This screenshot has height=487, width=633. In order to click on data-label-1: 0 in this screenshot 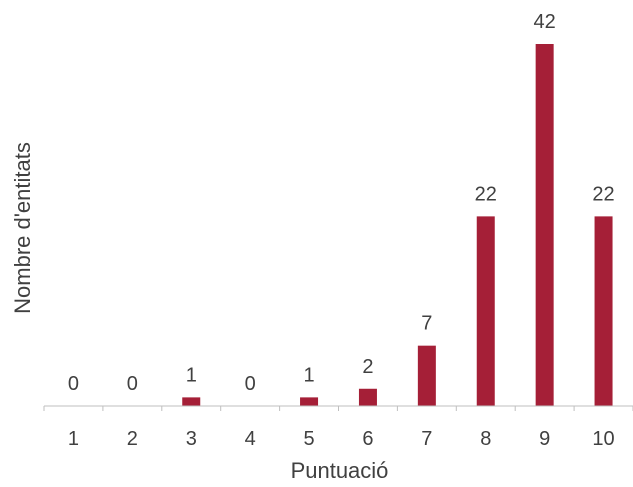, I will do `click(73, 384)`.